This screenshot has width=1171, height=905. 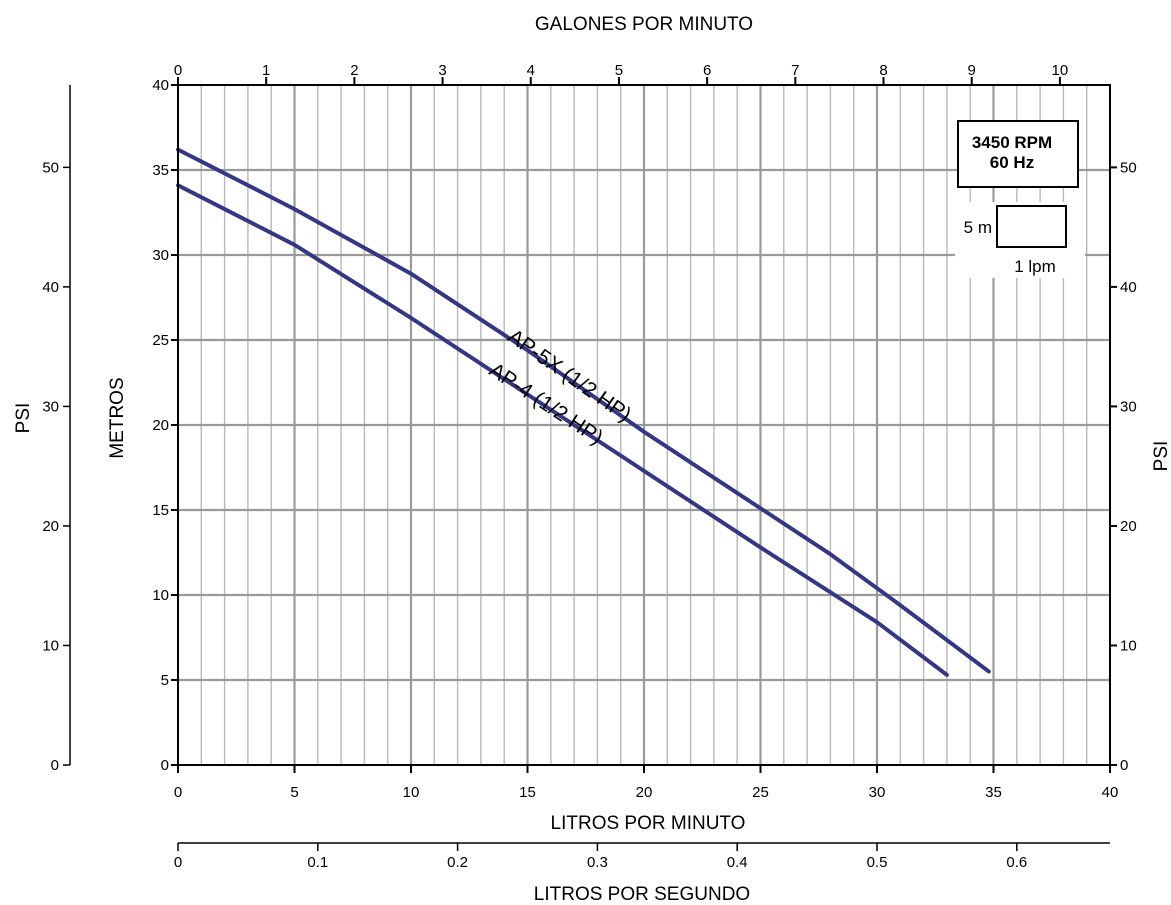 I want to click on top-tick-label: 9, so click(x=972, y=70).